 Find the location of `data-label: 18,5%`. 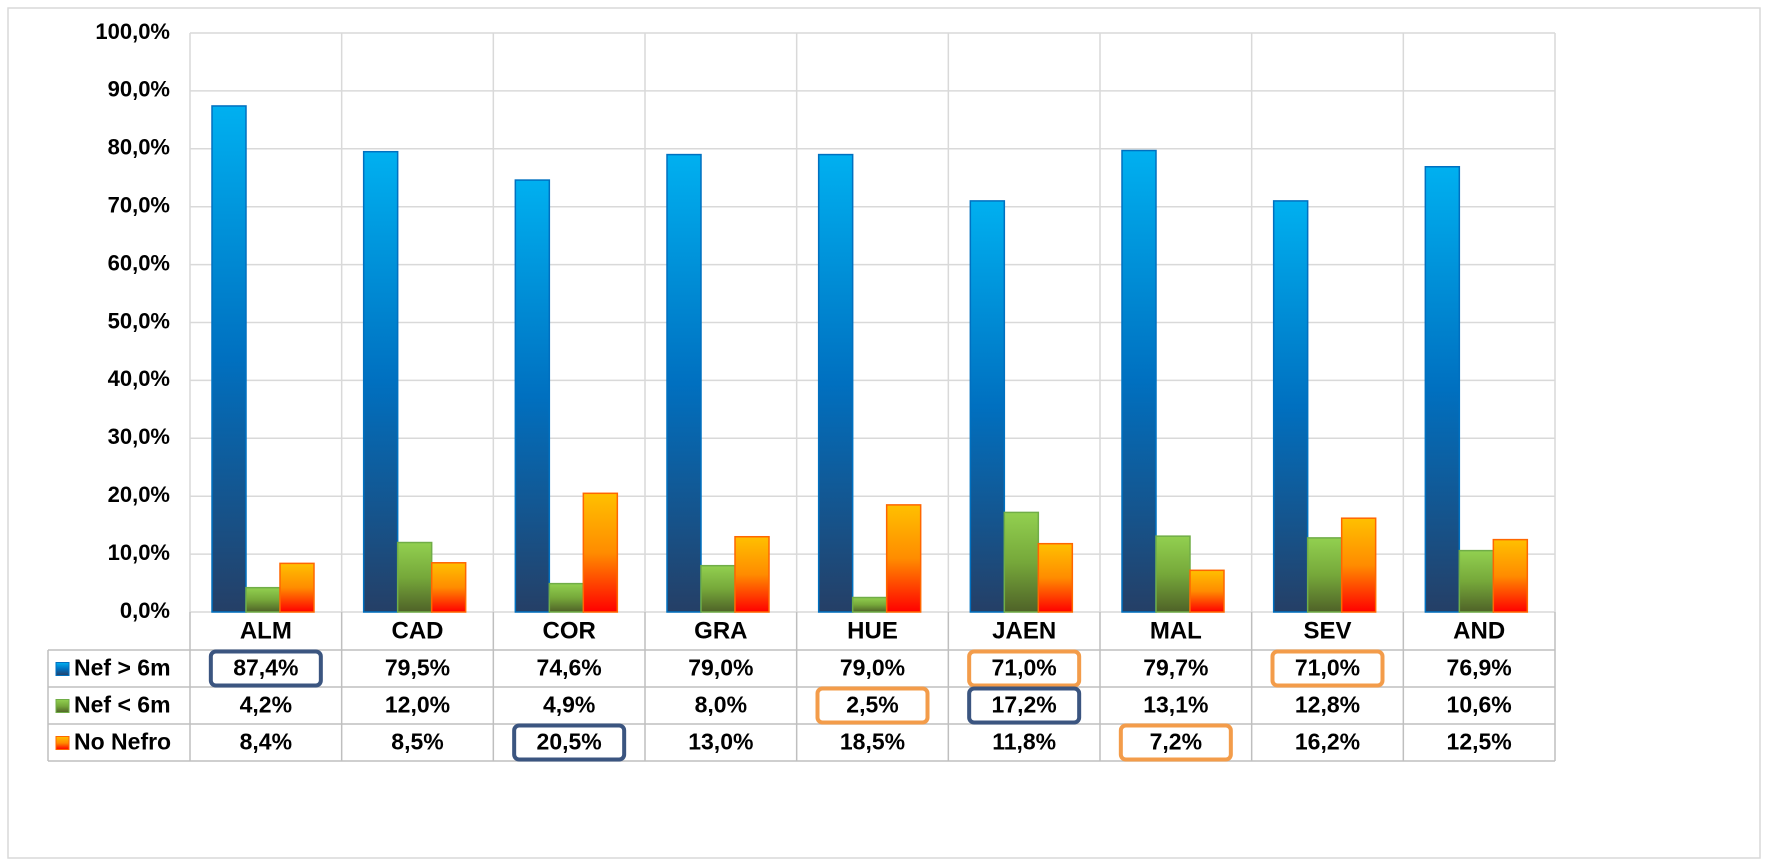

data-label: 18,5% is located at coordinates (872, 742).